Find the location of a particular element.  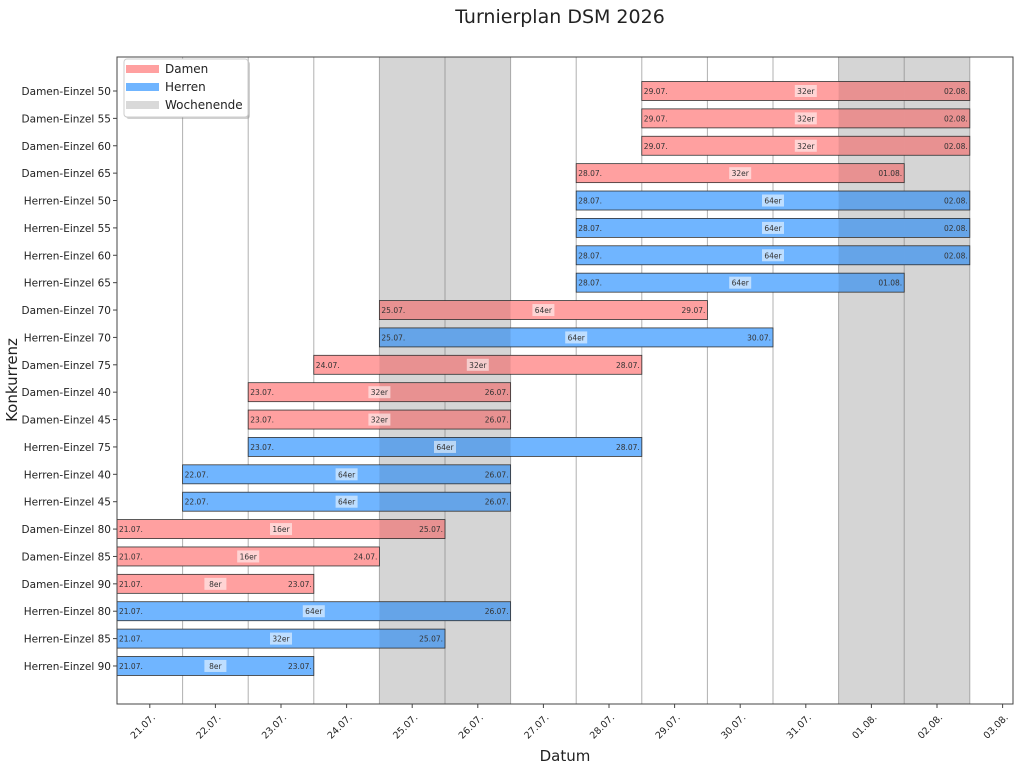

x-tick-label: 29.07. is located at coordinates (668, 726).